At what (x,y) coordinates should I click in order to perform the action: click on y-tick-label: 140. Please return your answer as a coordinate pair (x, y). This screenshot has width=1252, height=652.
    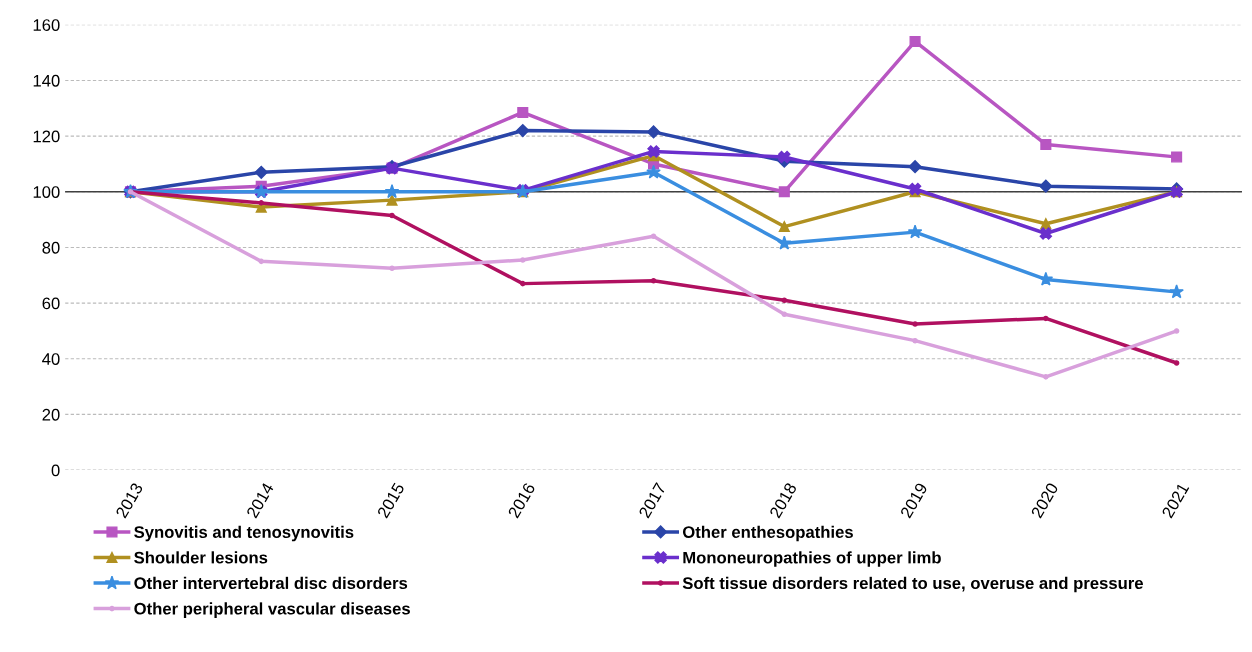
    Looking at the image, I should click on (46, 80).